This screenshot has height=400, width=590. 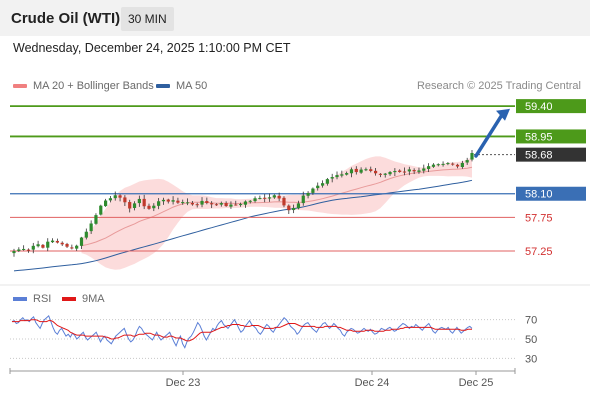 I want to click on rsi-tick-30: 30, so click(x=531, y=359).